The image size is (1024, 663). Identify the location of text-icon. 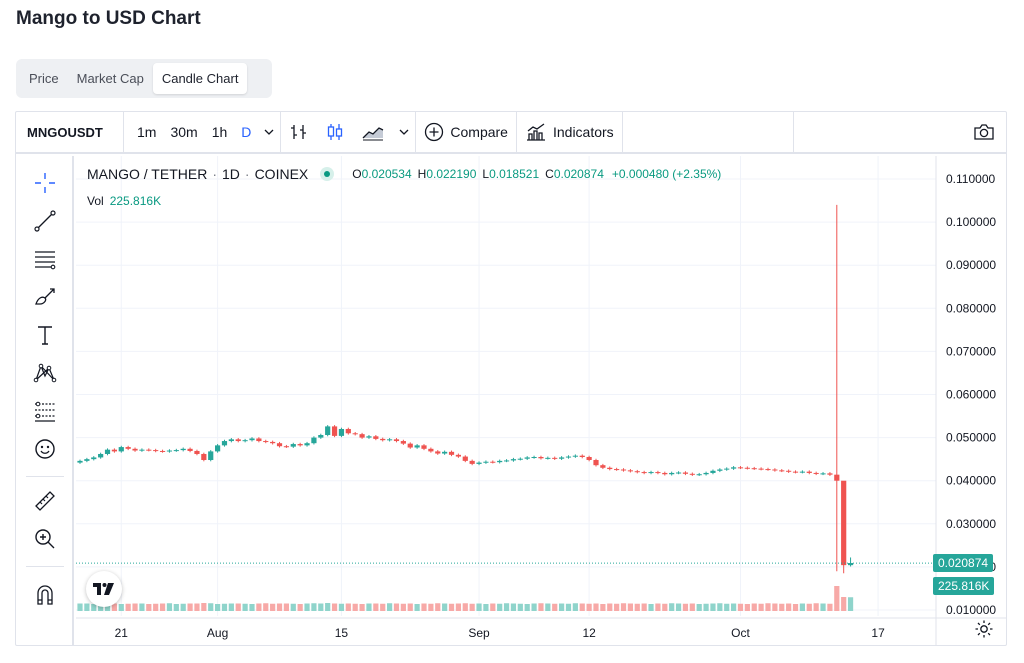
(45, 335).